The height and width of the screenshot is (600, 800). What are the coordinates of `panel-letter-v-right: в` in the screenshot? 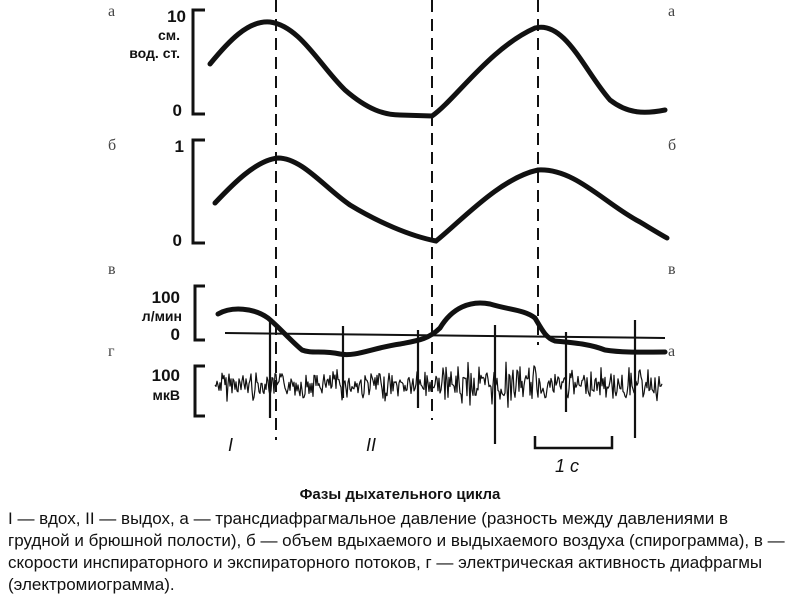 It's located at (672, 269).